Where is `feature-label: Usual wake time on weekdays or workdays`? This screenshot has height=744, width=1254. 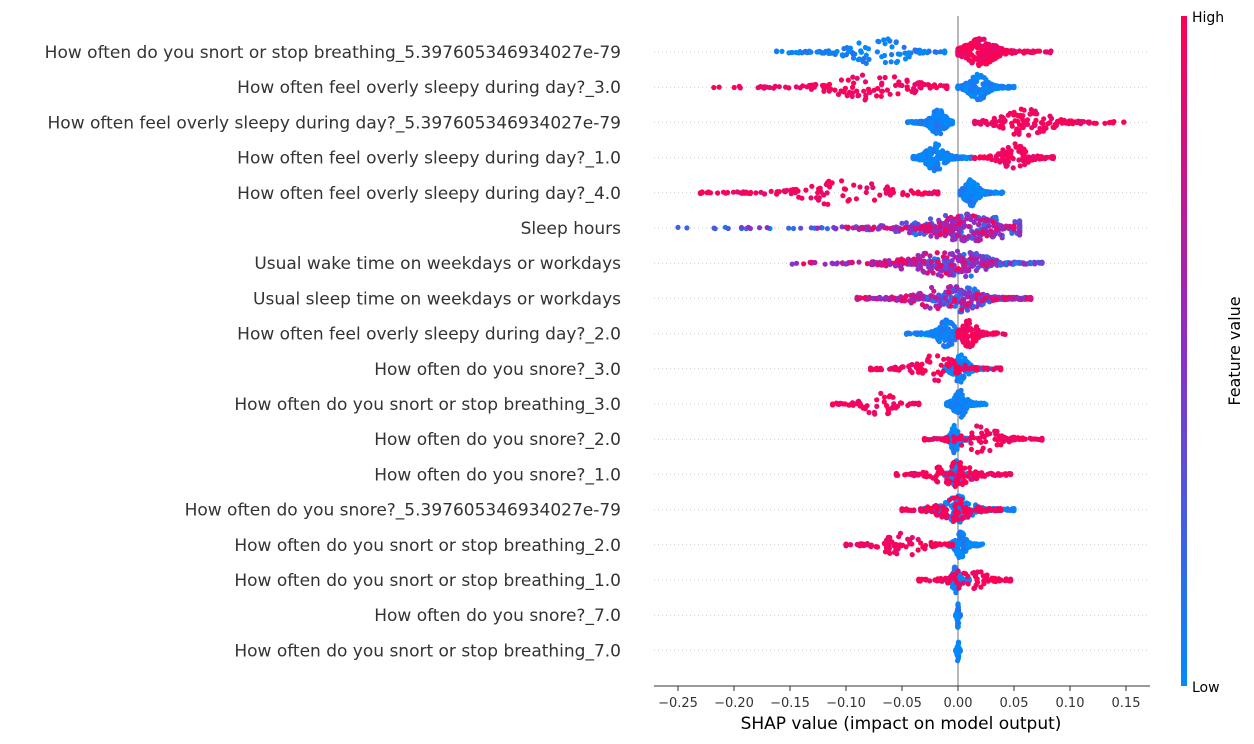
feature-label: Usual wake time on weekdays or workdays is located at coordinates (437, 264).